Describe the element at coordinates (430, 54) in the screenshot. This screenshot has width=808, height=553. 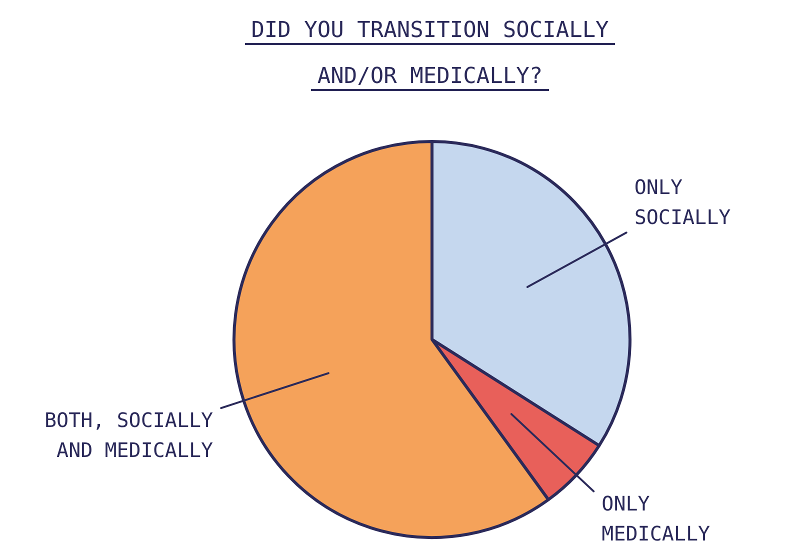
I see `chart-title: DID YOU TRANSITION SOCIALLY AND/OR MEDICALLY?` at that location.